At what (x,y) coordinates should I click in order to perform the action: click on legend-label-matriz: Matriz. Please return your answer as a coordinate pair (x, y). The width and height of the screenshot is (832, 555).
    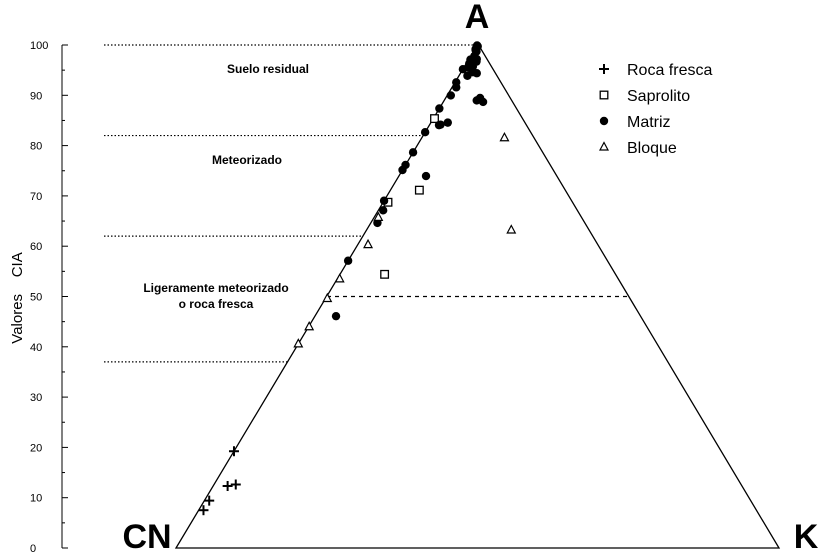
    Looking at the image, I should click on (649, 122).